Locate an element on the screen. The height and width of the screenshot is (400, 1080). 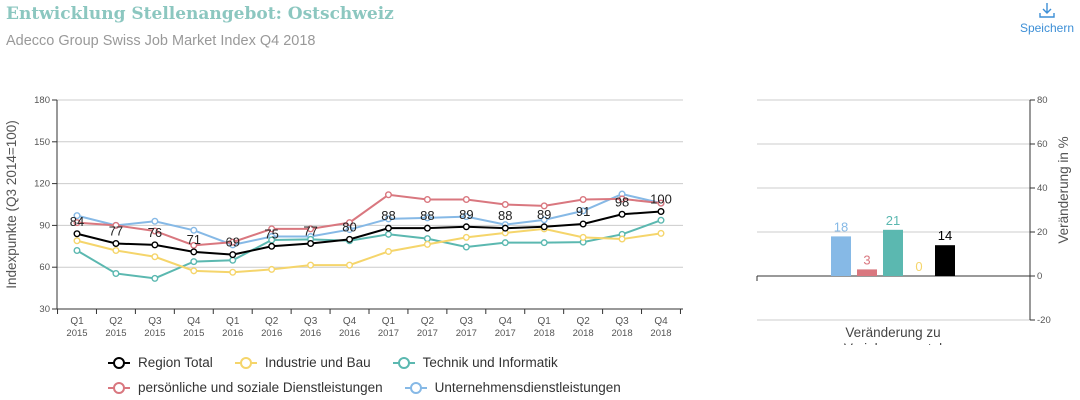
y-tick-label: 120 is located at coordinates (42, 184).